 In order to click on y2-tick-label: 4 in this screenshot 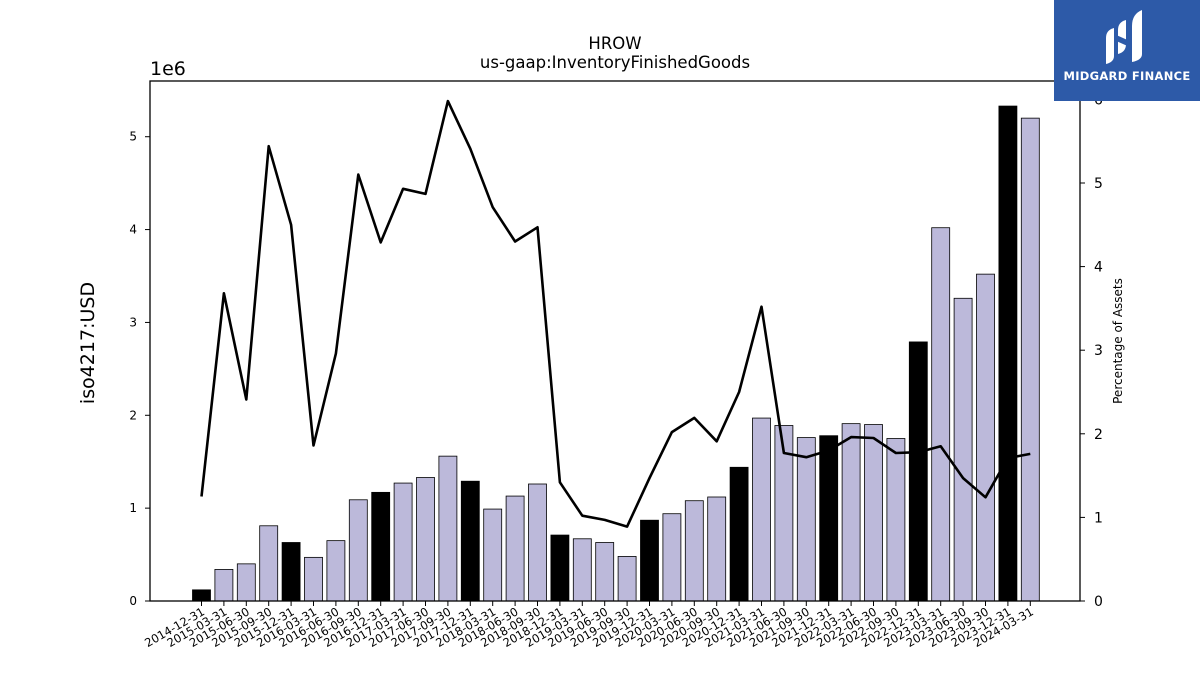, I will do `click(1098, 268)`.